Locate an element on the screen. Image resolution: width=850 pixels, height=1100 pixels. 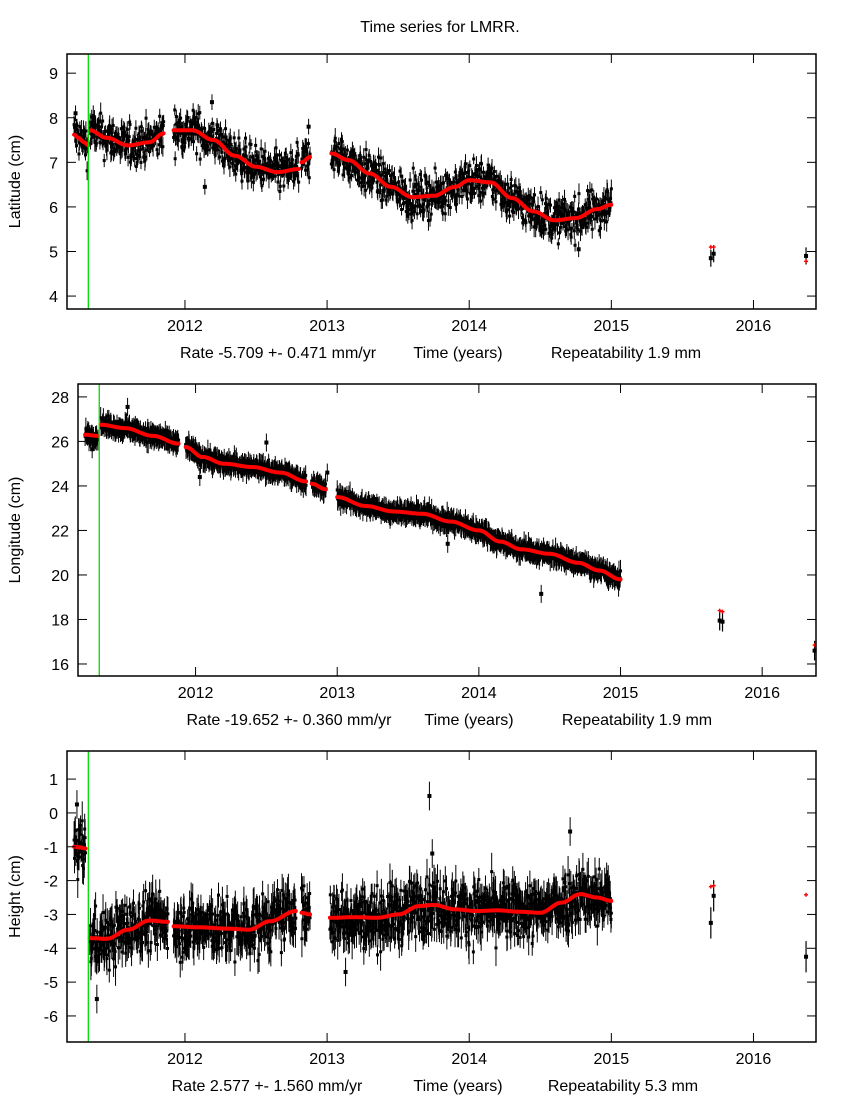
isolated-fit-marker is located at coordinates (713, 247).